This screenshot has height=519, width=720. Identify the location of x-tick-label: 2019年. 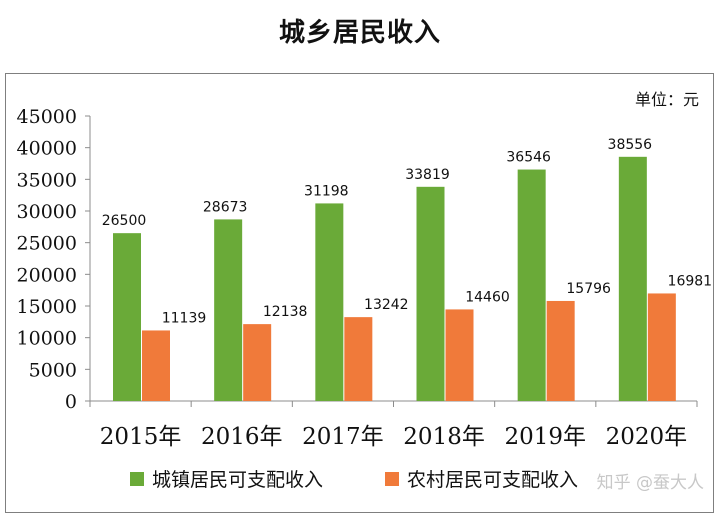
(545, 437).